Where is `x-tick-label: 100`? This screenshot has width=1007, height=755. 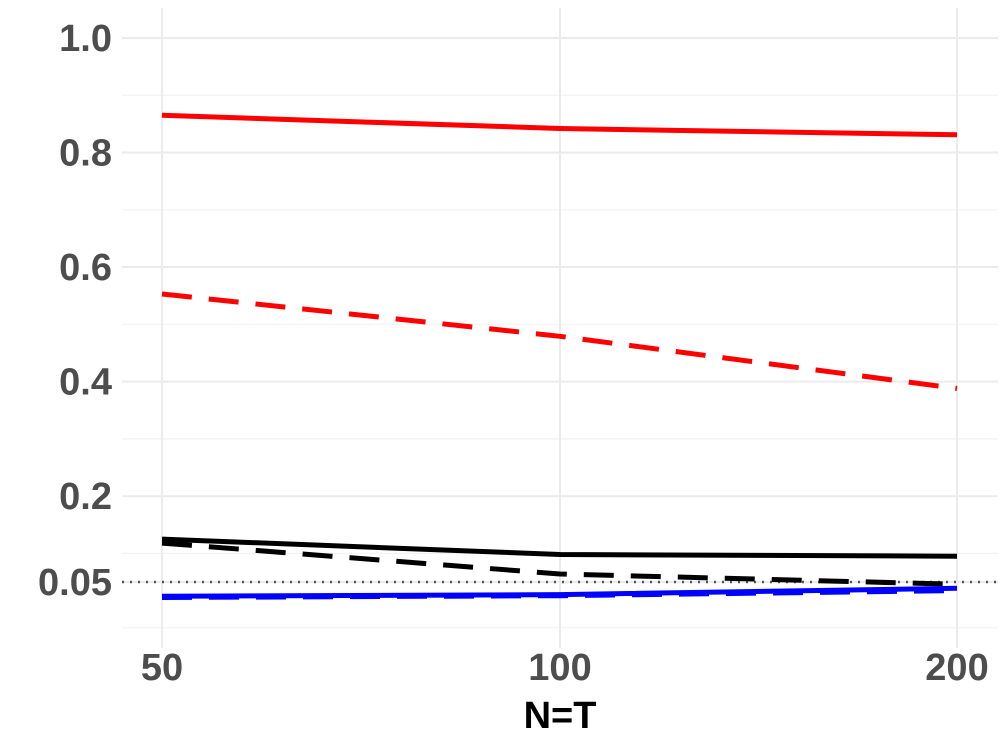
x-tick-label: 100 is located at coordinates (559, 668).